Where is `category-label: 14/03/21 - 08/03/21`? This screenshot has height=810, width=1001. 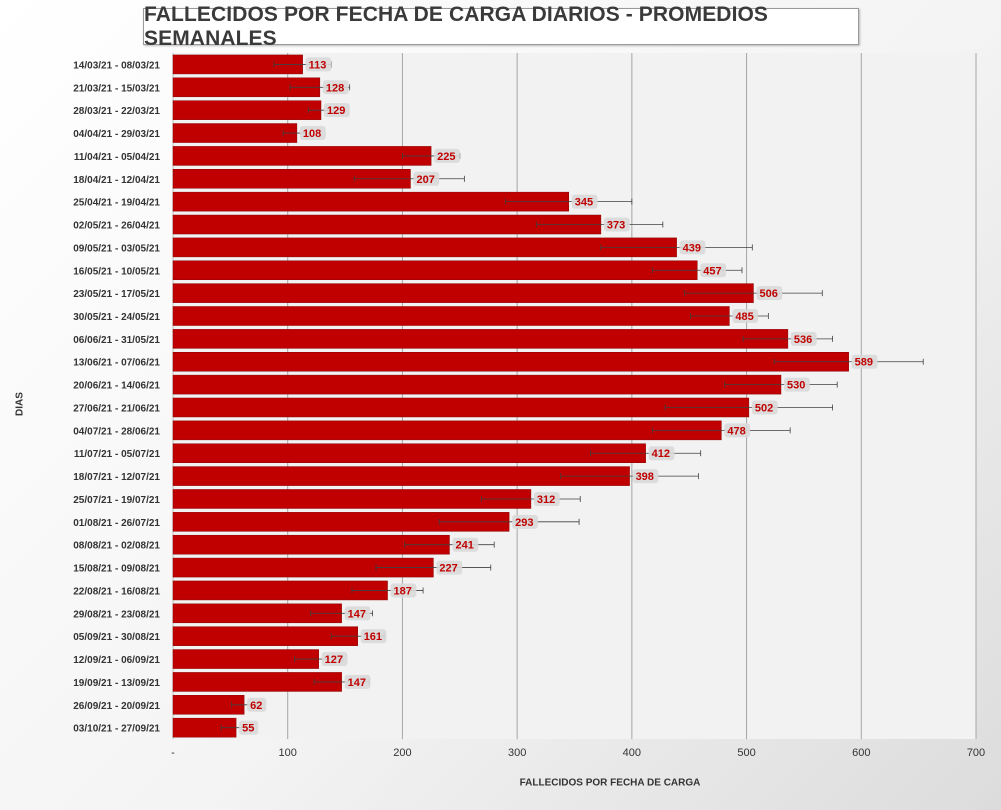 category-label: 14/03/21 - 08/03/21 is located at coordinates (116, 65).